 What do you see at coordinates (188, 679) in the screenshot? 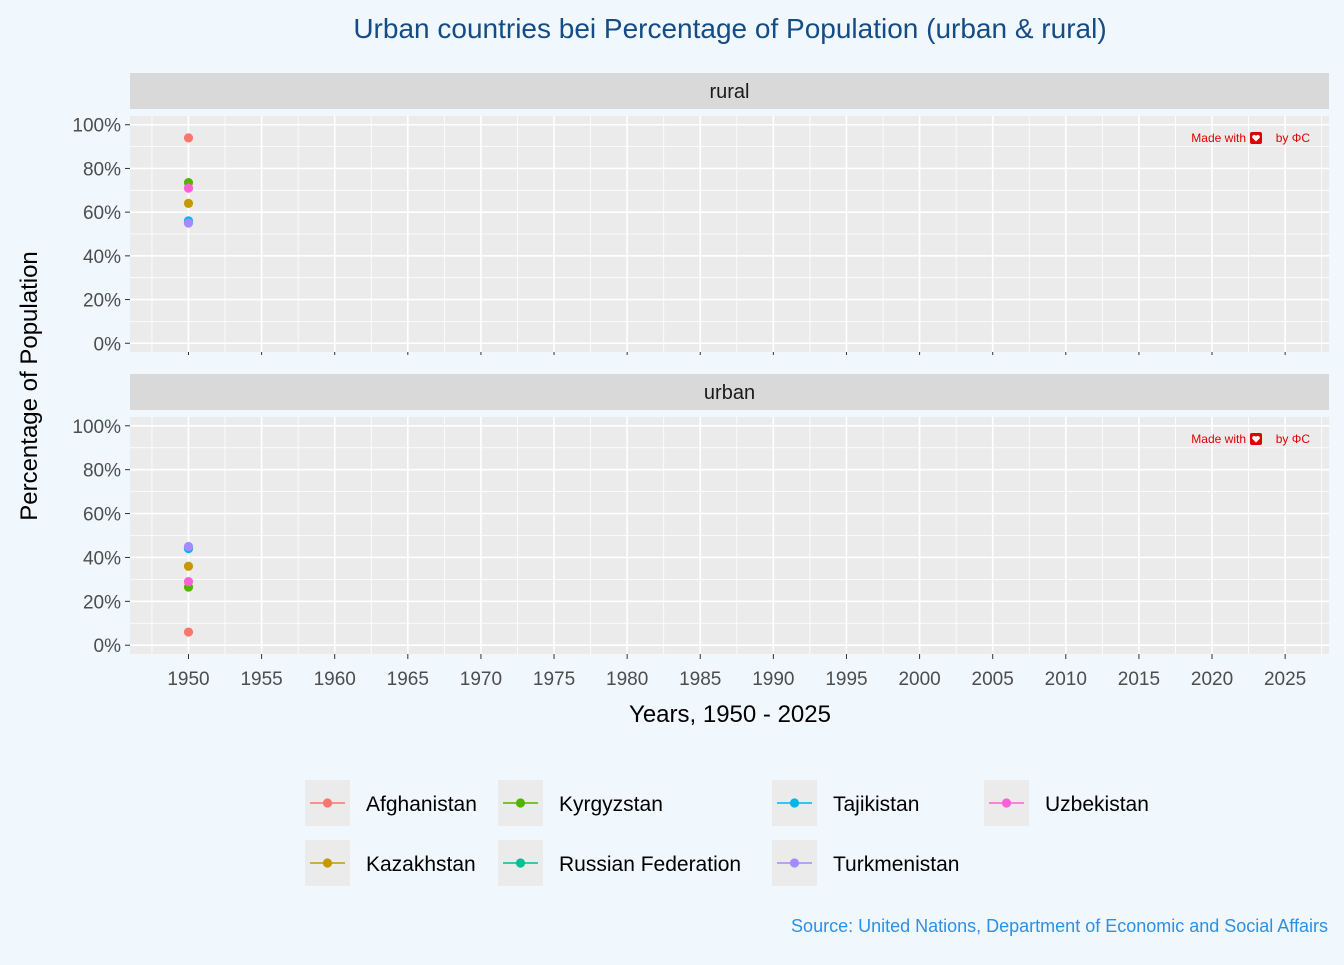
I see `x-tick-label: 1950` at bounding box center [188, 679].